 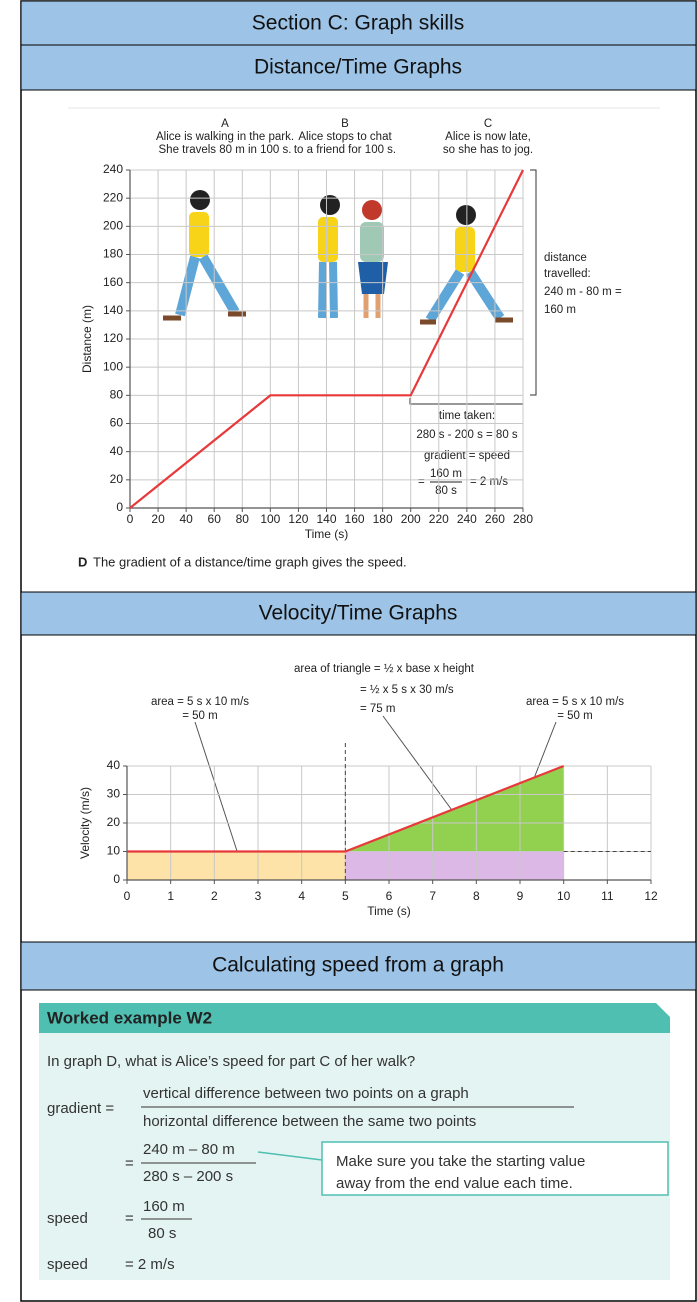 I want to click on stage-text: She travels 80 m in 100 s., so click(x=225, y=150).